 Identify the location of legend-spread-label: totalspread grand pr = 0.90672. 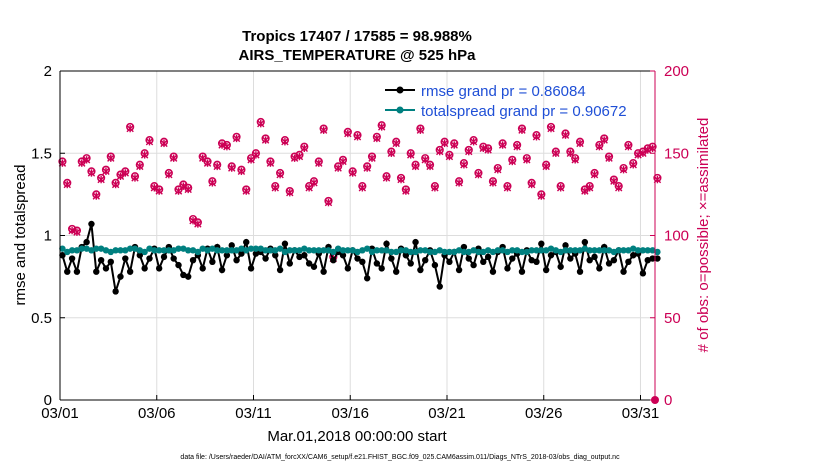
(524, 111).